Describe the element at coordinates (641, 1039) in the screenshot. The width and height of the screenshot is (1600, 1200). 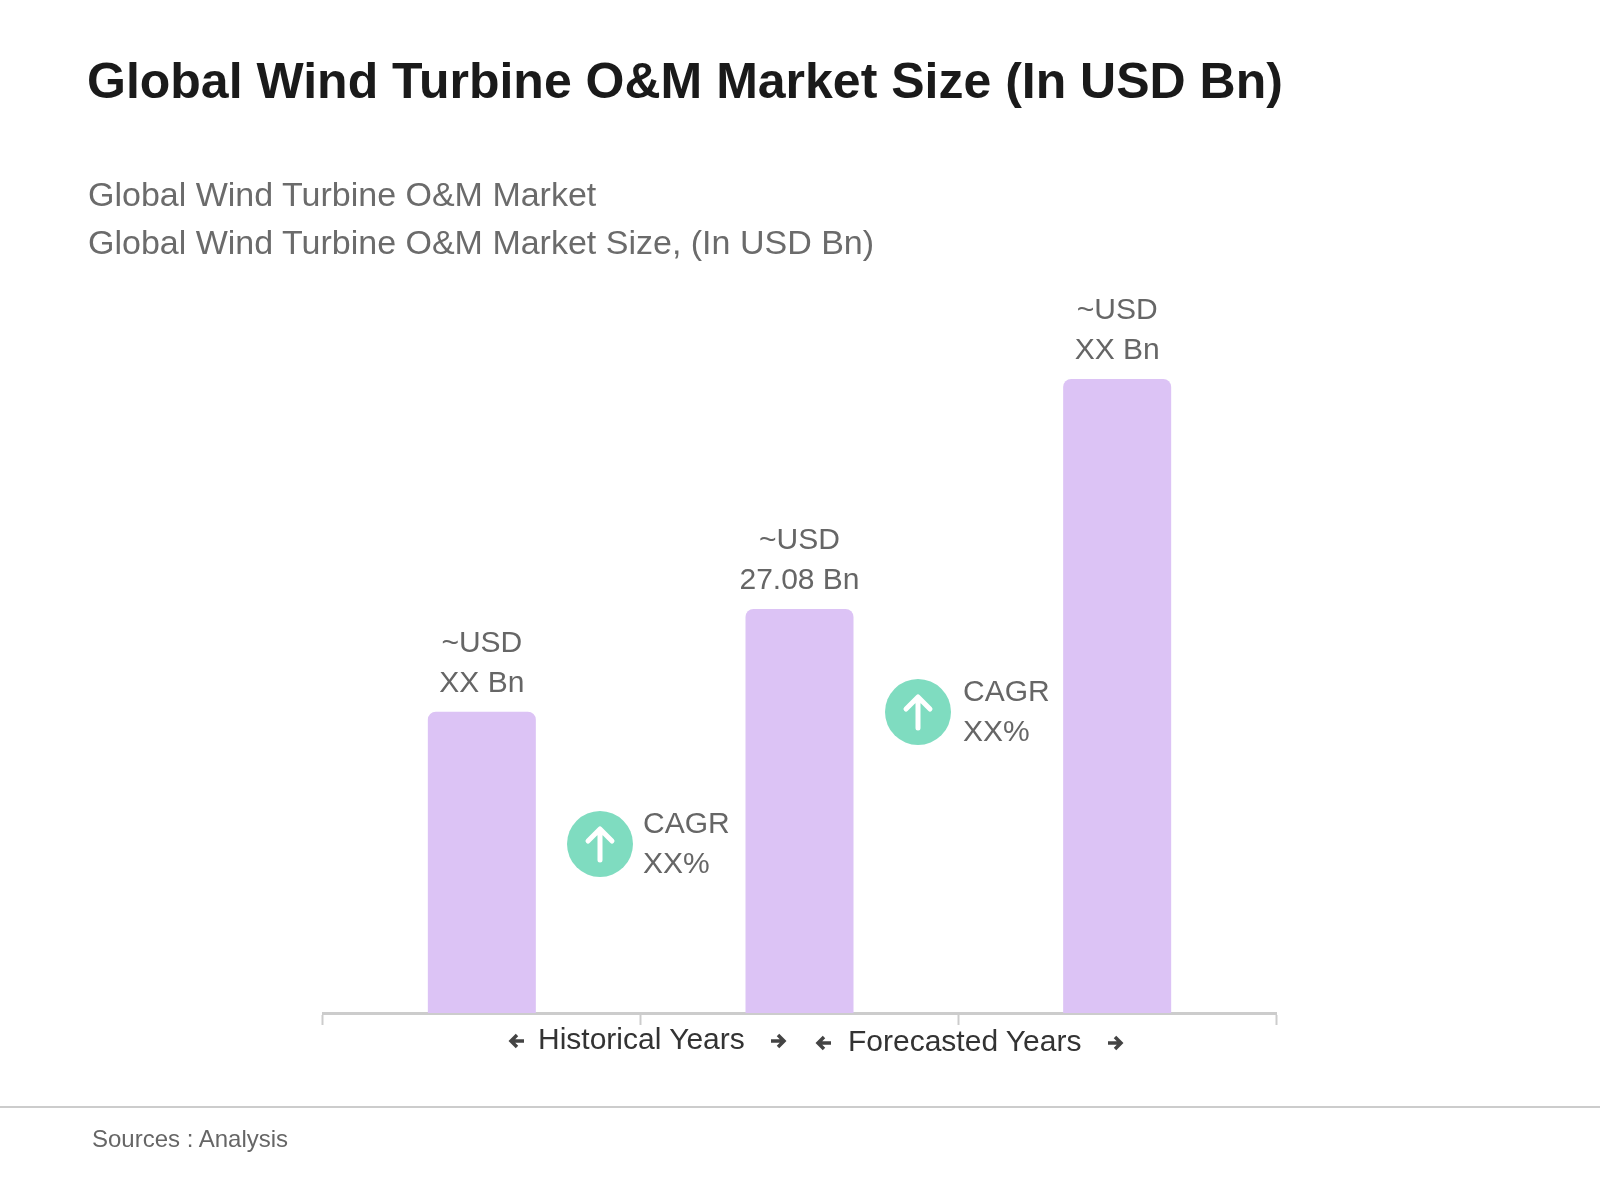
I see `text: Historical Years` at that location.